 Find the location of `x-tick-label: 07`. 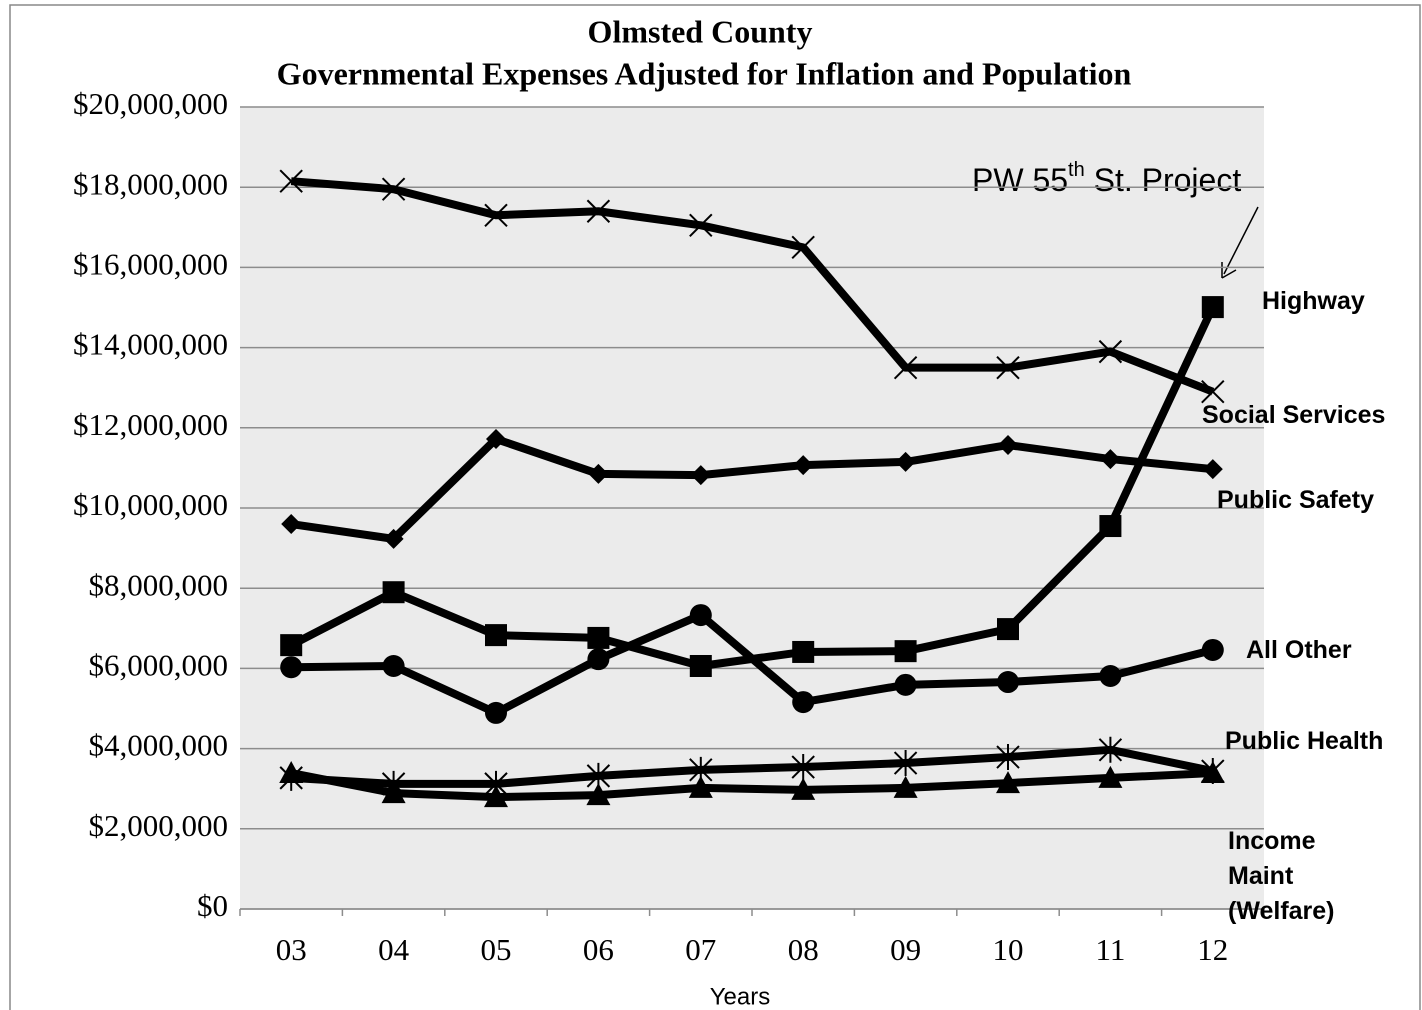

x-tick-label: 07 is located at coordinates (700, 949).